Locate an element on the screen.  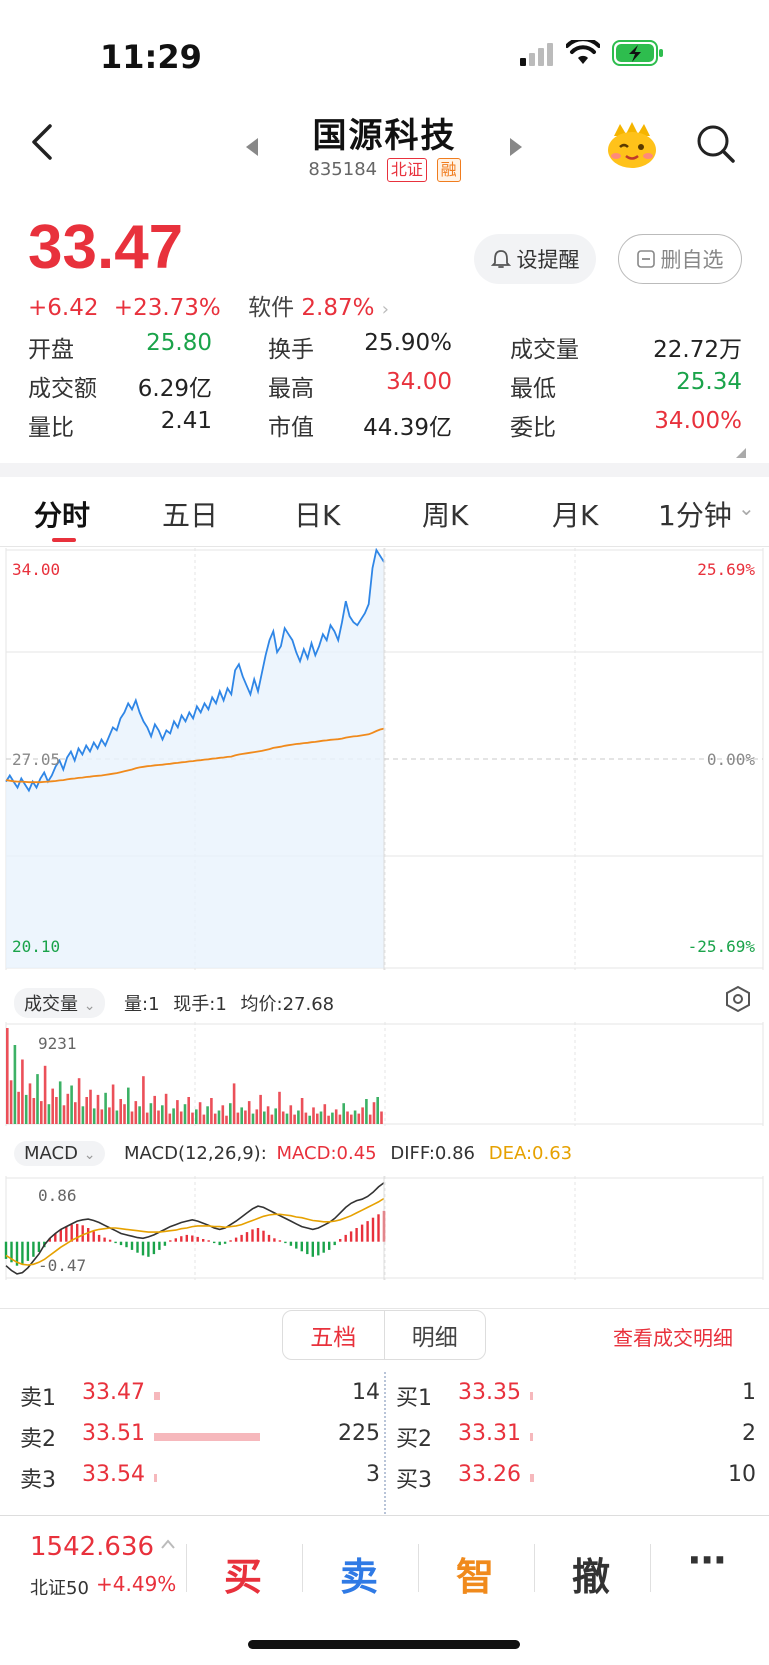
volume-chart is located at coordinates (384, 1074).